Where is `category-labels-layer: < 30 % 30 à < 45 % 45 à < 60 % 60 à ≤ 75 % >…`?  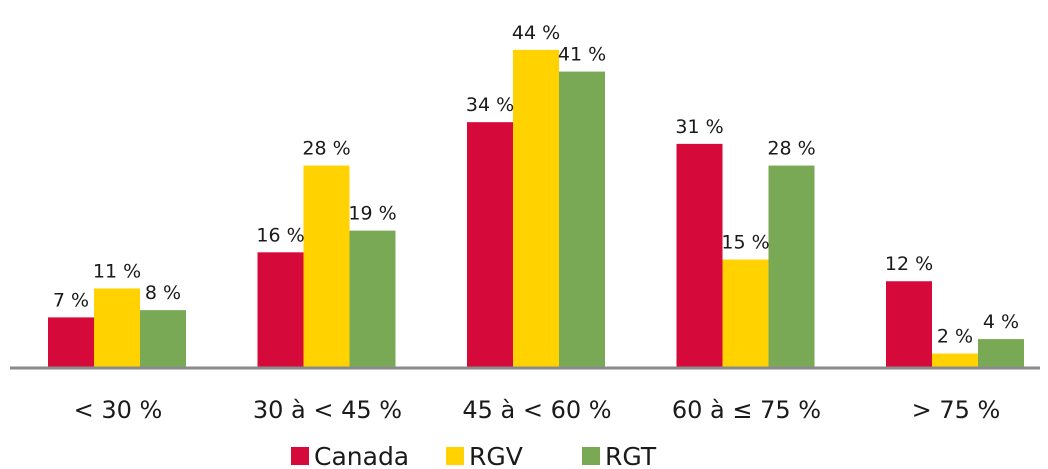 category-labels-layer: < 30 % 30 à < 45 % 45 à < 60 % 60 à ≤ 75 % >… is located at coordinates (537, 410).